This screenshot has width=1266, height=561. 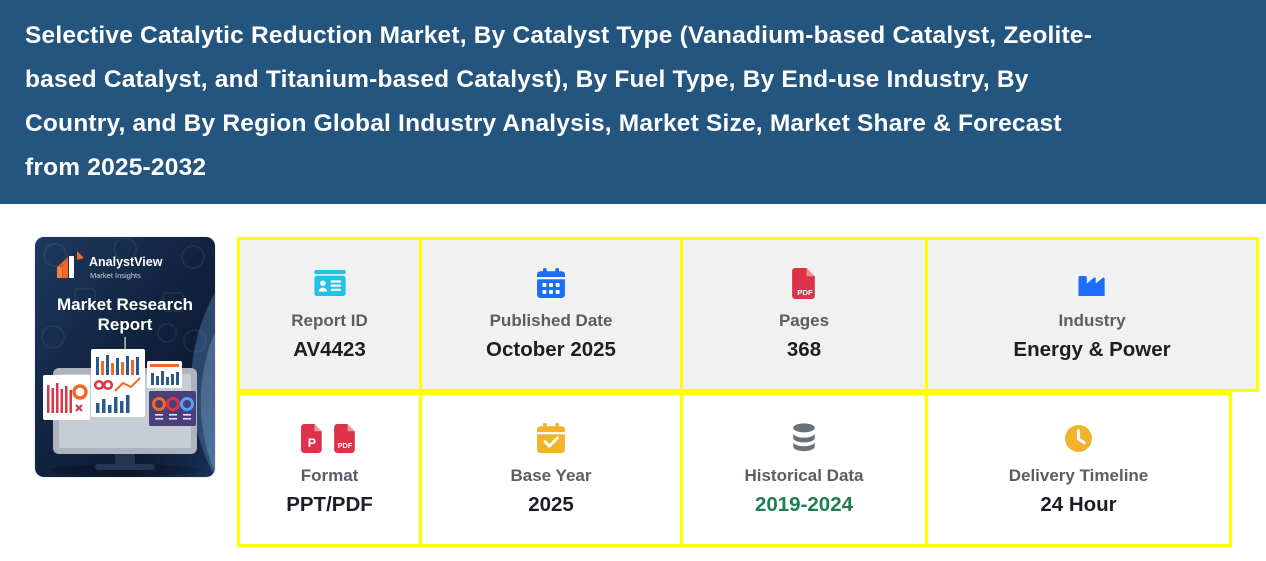 What do you see at coordinates (551, 320) in the screenshot?
I see `card-label: Published Date` at bounding box center [551, 320].